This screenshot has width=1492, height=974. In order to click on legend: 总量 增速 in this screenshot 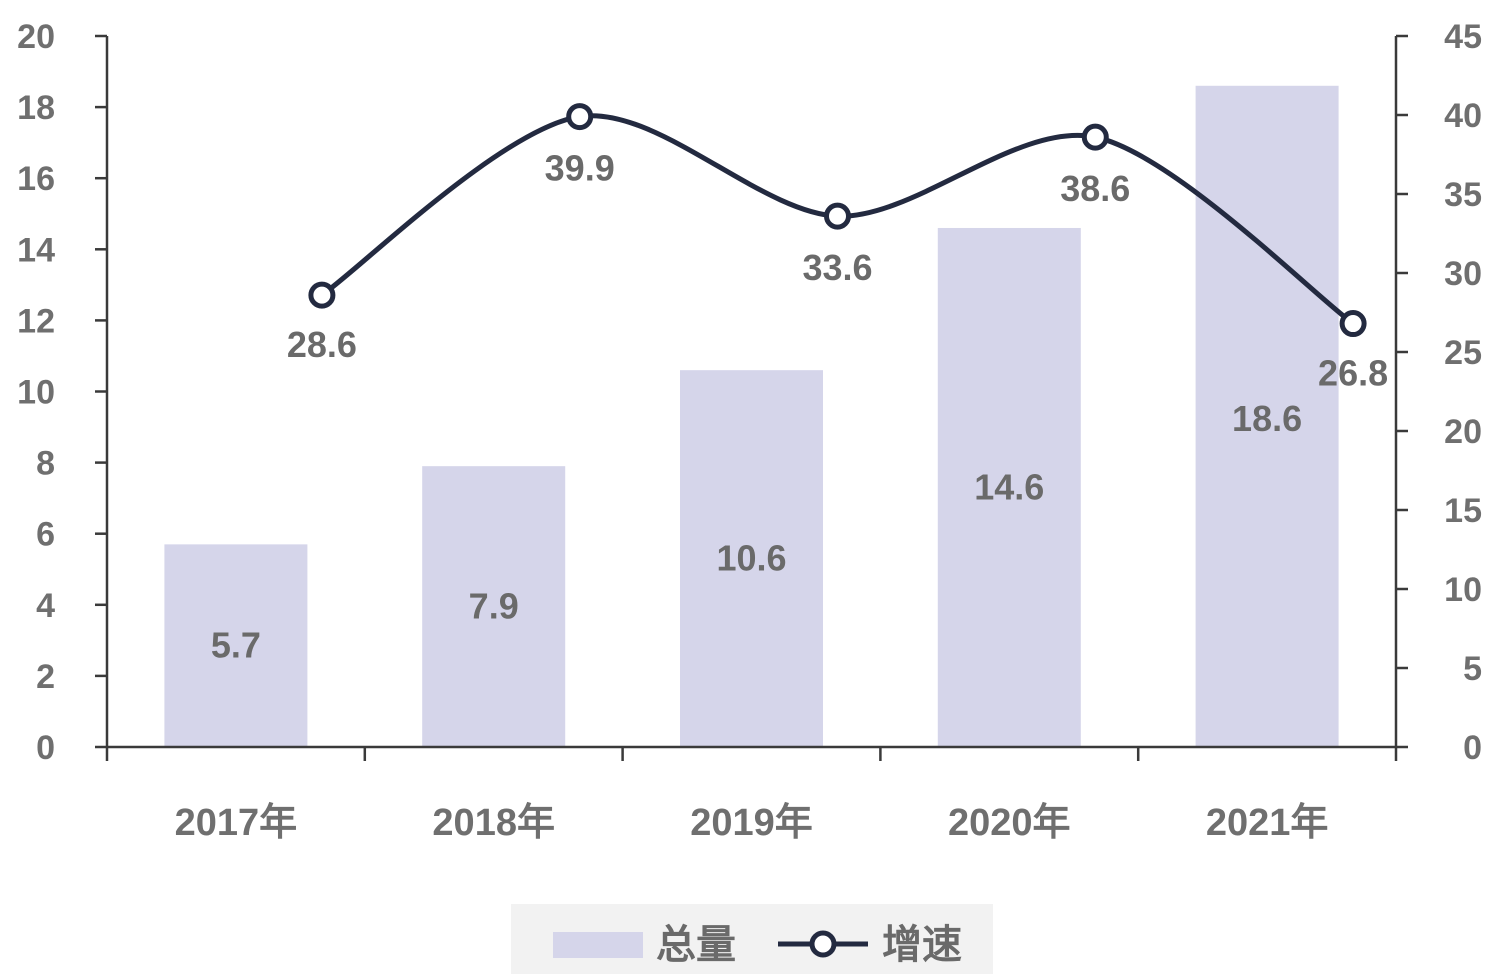, I will do `click(752, 939)`.